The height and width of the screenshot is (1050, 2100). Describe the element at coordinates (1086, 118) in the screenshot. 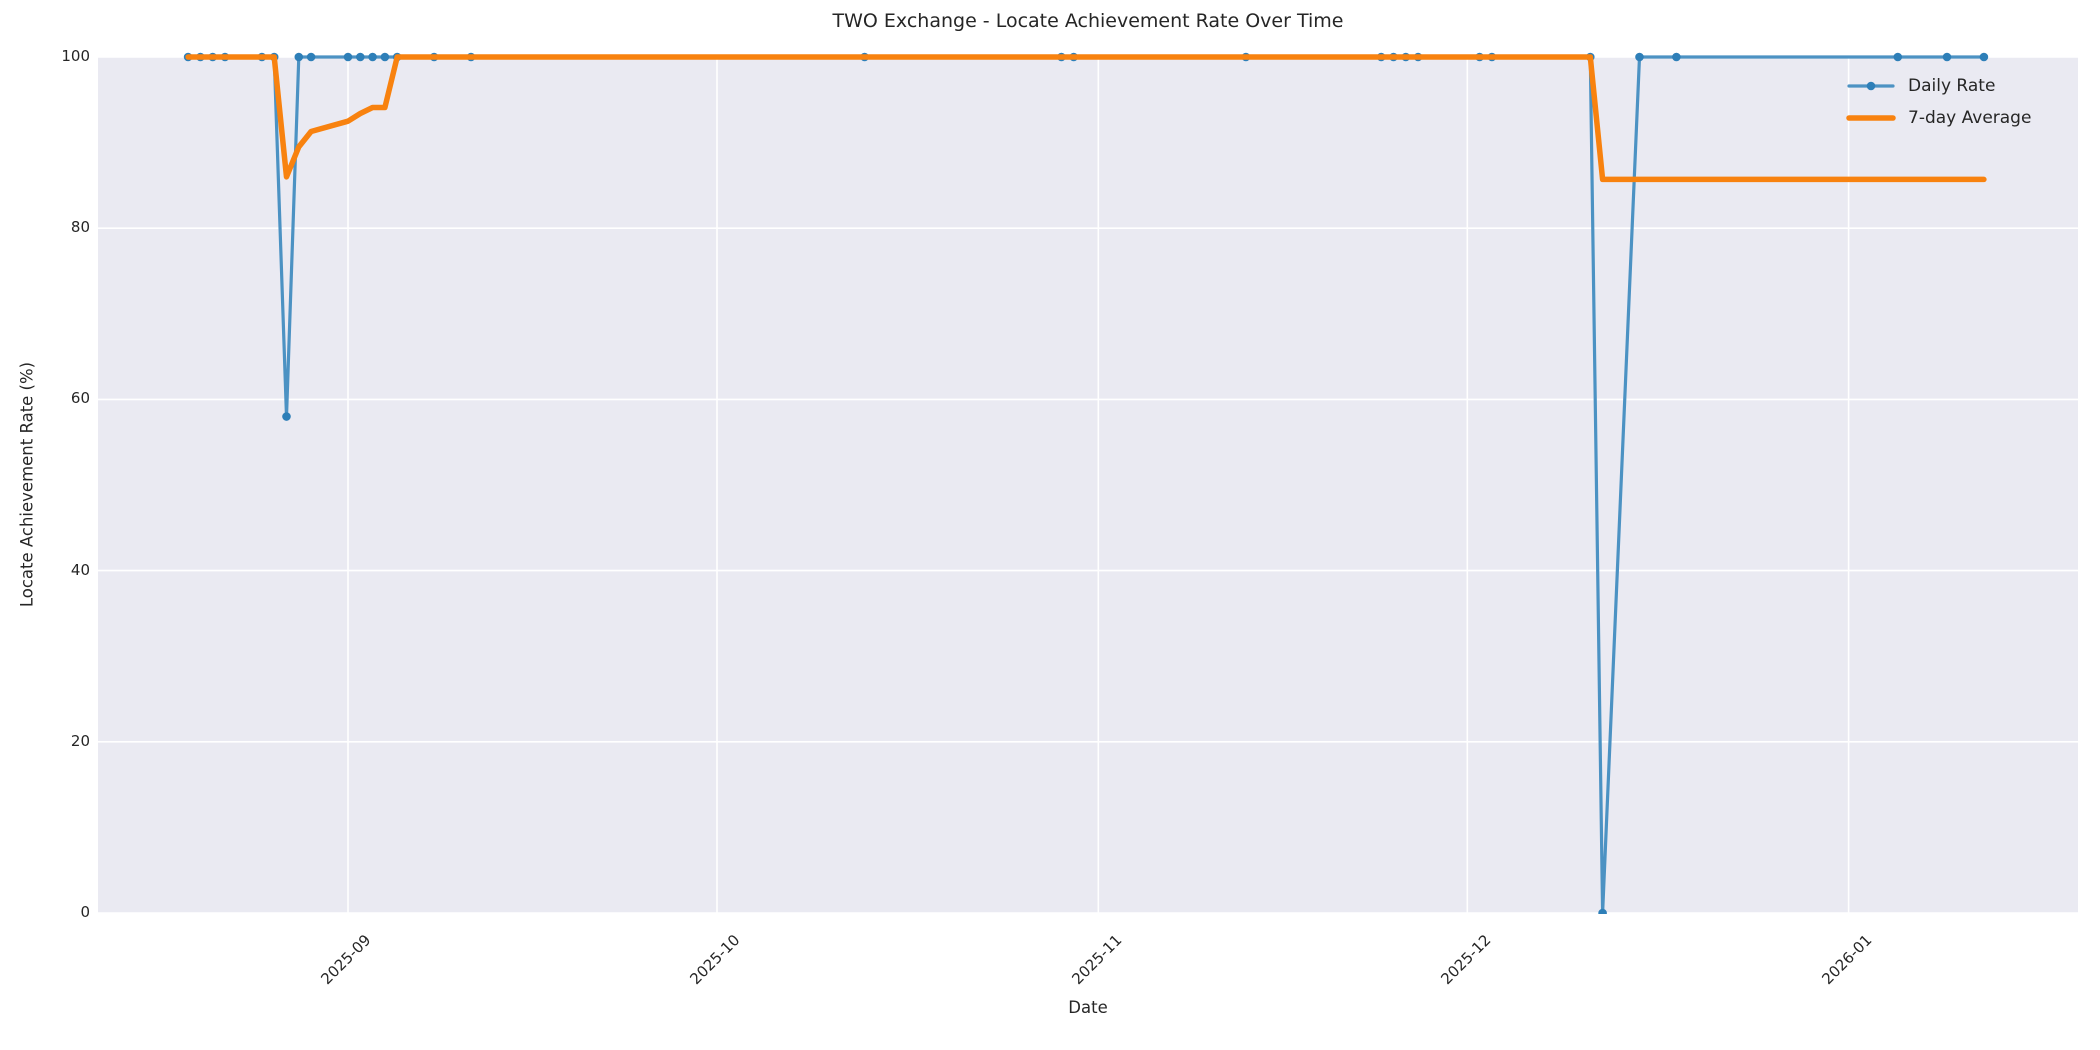

I see `series-line-7-day-average` at that location.